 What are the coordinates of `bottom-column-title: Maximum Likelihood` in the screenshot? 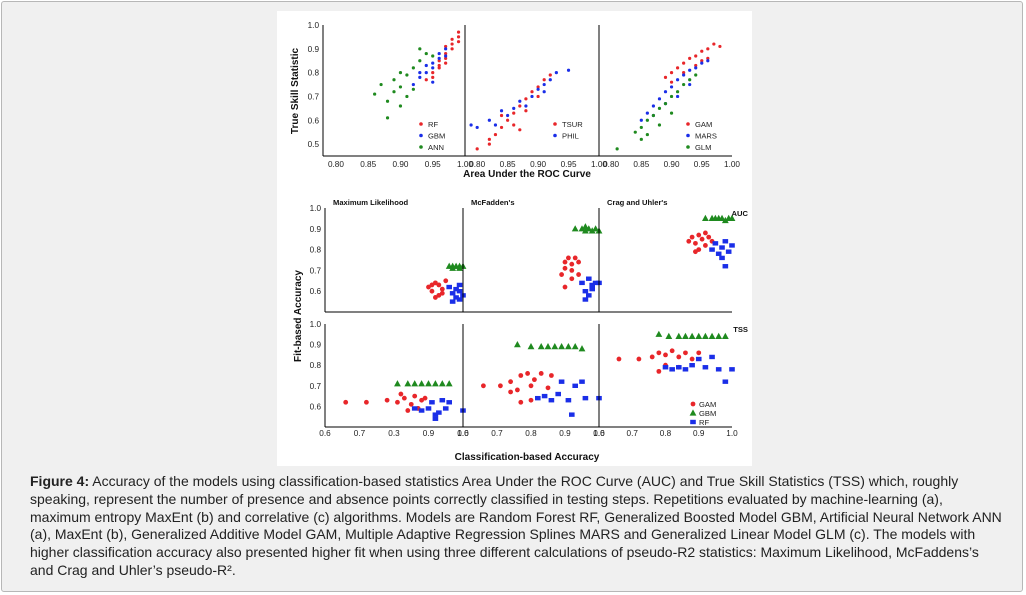 It's located at (370, 202).